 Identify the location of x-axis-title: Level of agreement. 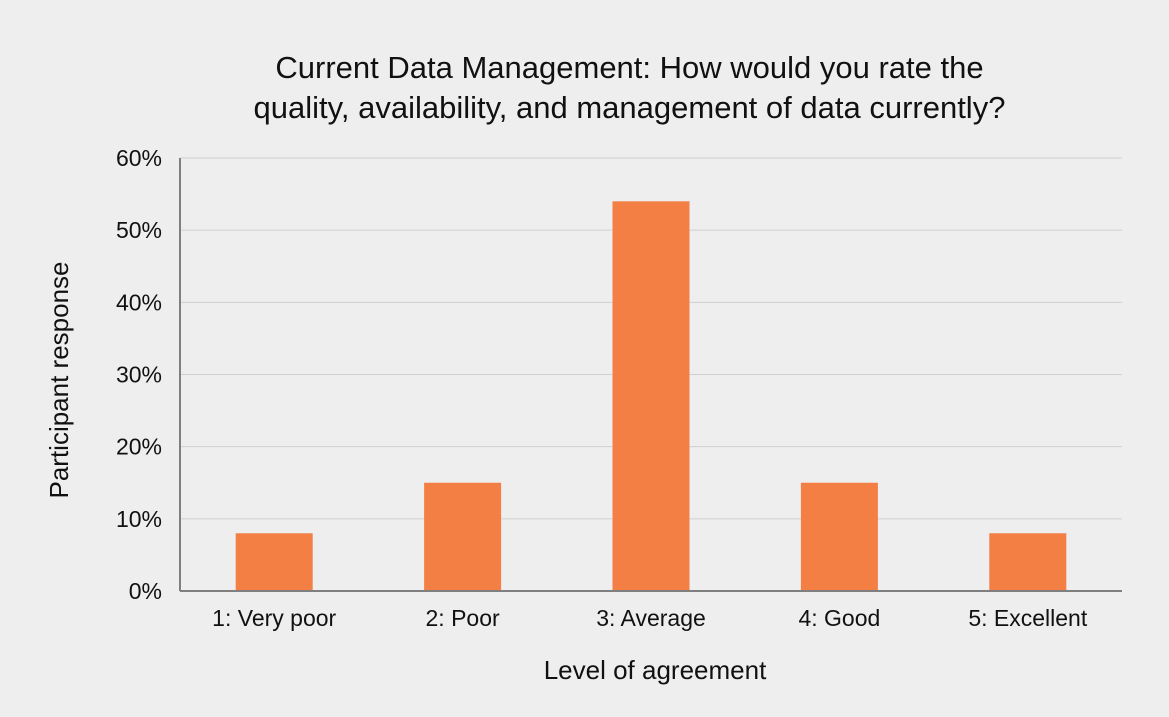
(655, 670).